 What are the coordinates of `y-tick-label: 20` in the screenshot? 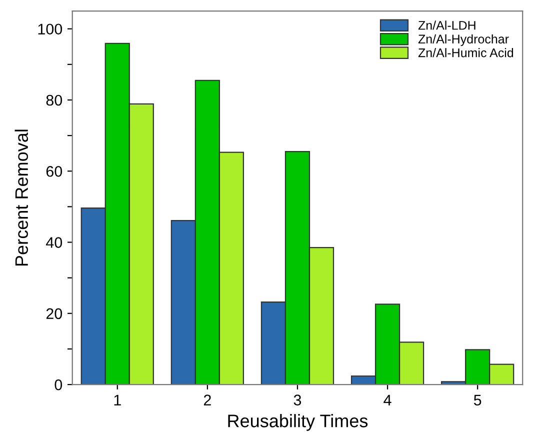 It's located at (54, 314).